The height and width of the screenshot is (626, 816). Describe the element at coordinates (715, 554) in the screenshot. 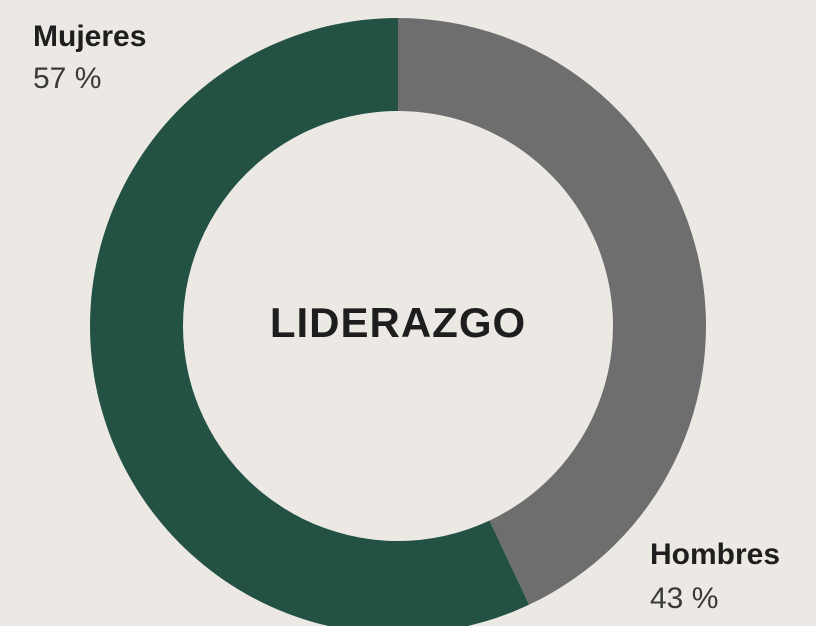

I see `slice-name: Hombres` at that location.